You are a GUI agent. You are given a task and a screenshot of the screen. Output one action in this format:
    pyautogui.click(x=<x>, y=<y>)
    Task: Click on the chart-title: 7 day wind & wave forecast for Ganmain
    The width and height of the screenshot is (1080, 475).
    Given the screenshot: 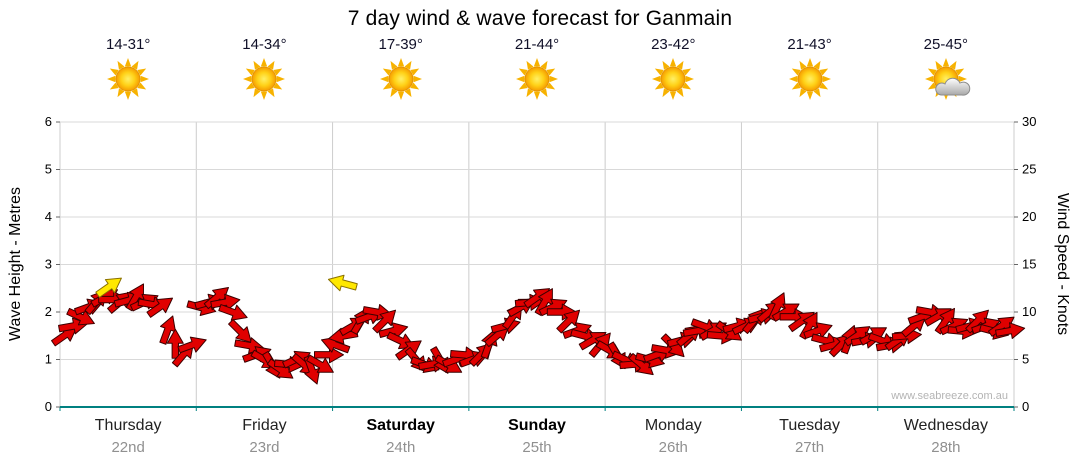 What is the action you would take?
    pyautogui.click(x=540, y=18)
    